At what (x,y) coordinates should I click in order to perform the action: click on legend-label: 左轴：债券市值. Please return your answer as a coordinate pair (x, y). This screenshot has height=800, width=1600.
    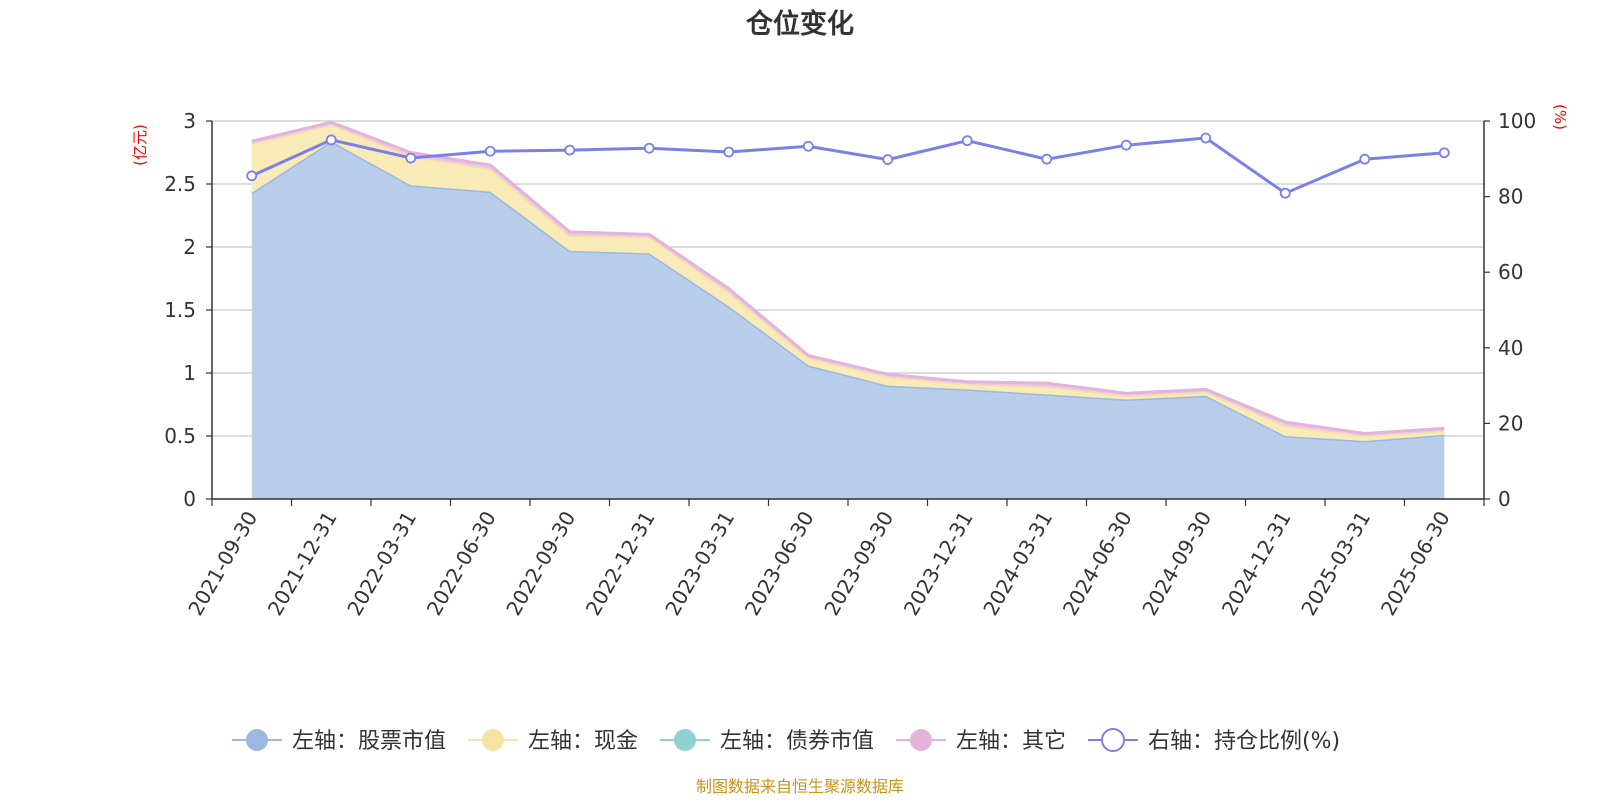
    Looking at the image, I should click on (797, 741).